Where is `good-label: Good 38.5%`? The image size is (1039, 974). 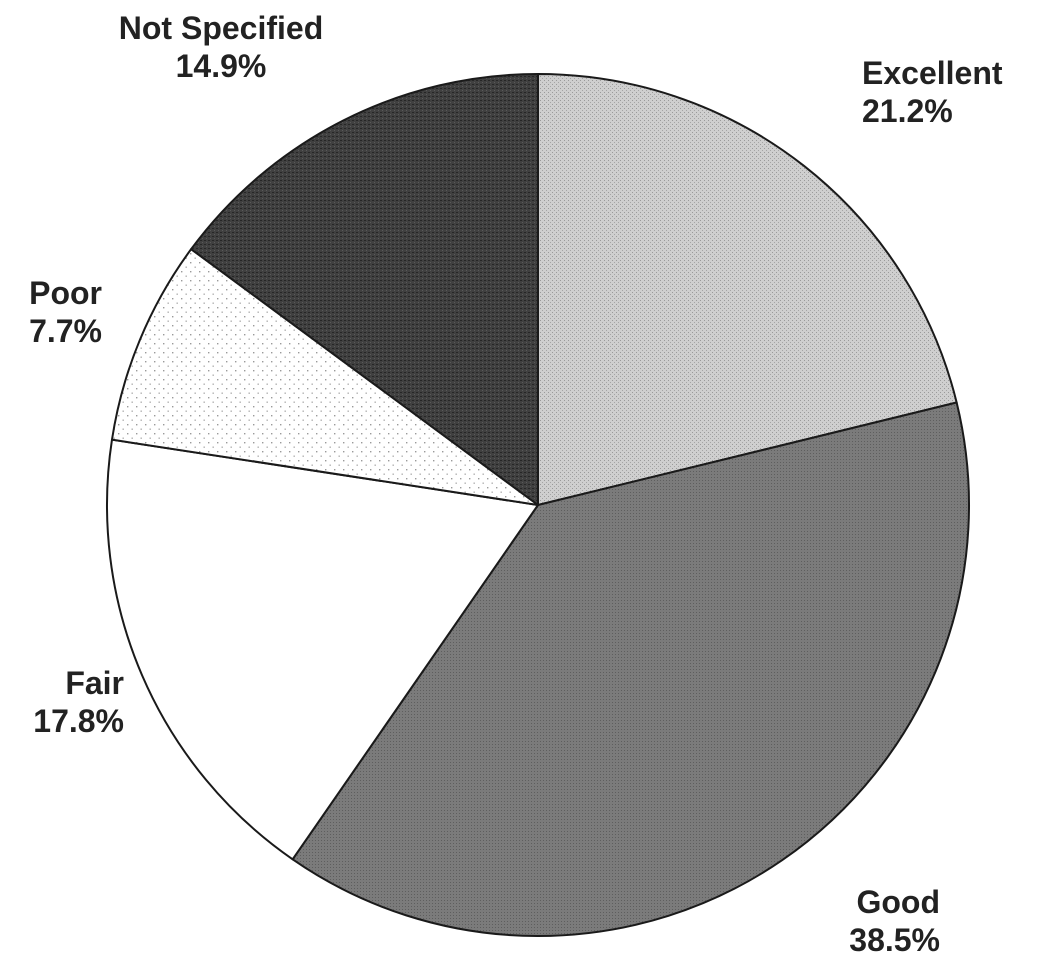
good-label: Good 38.5% is located at coordinates (875, 921).